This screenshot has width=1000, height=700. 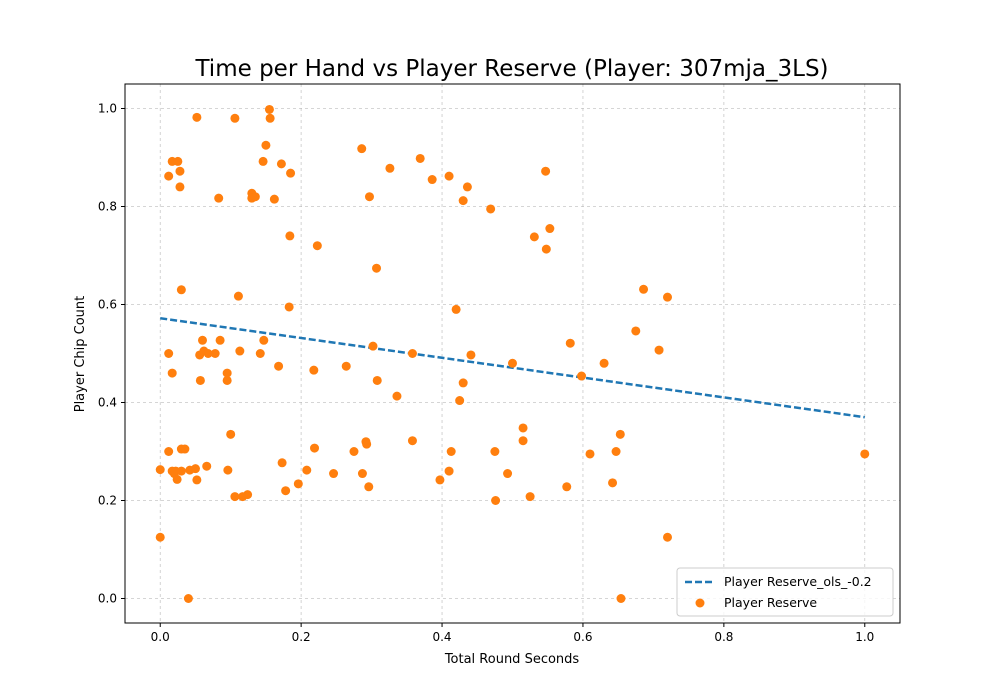 I want to click on y-tick-label: 0.0, so click(x=107, y=599).